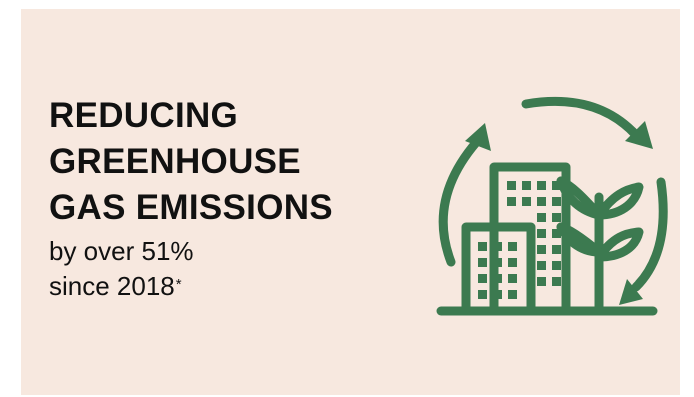 Image resolution: width=694 pixels, height=397 pixels. What do you see at coordinates (639, 135) in the screenshot?
I see `arrowhead-top` at bounding box center [639, 135].